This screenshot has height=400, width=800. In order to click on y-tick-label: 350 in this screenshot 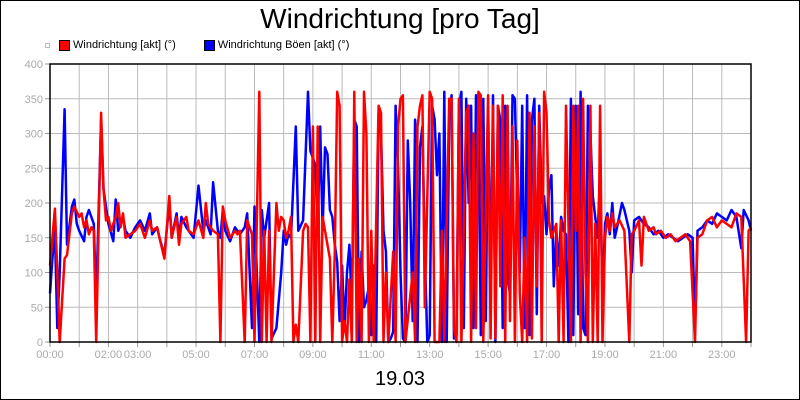, I will do `click(34, 100)`.